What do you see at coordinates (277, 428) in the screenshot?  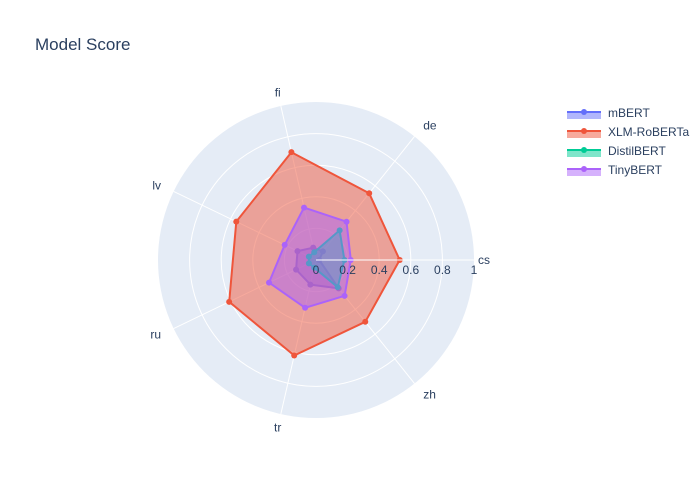 I see `category-label-tr: tr` at bounding box center [277, 428].